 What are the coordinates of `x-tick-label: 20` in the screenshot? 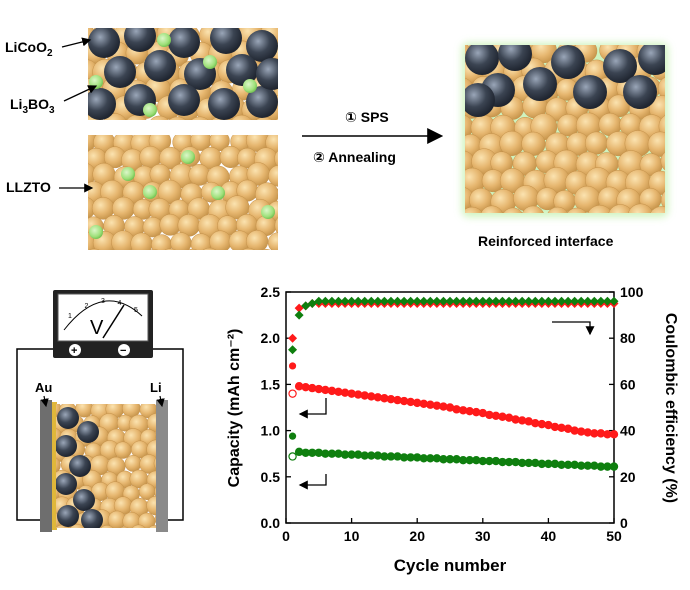 It's located at (417, 536).